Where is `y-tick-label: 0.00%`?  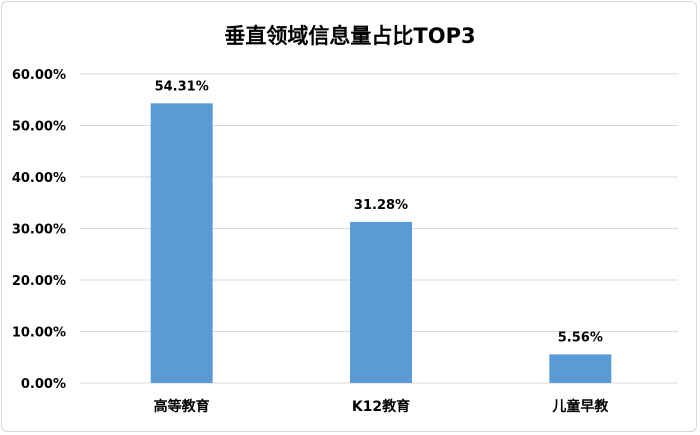
y-tick-label: 0.00% is located at coordinates (43, 384).